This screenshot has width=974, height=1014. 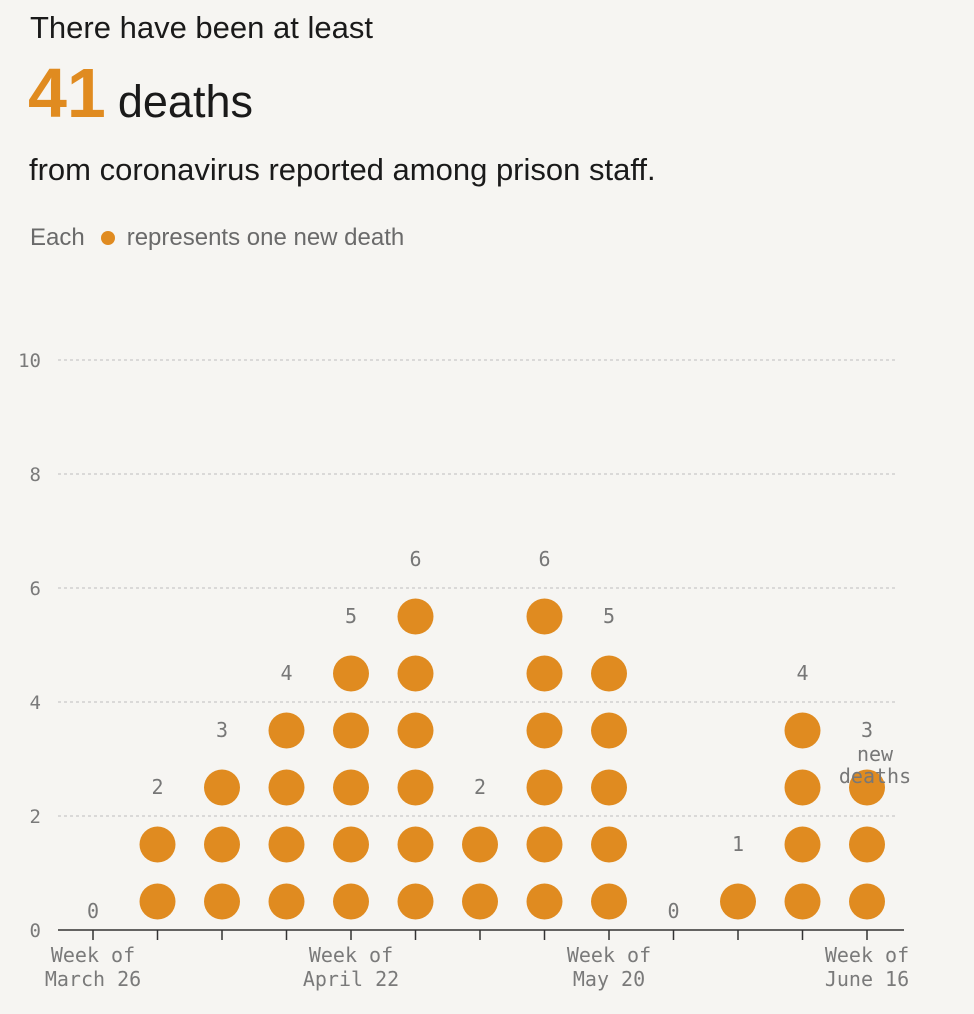 What do you see at coordinates (351, 979) in the screenshot?
I see `x-tick-label: April 22` at bounding box center [351, 979].